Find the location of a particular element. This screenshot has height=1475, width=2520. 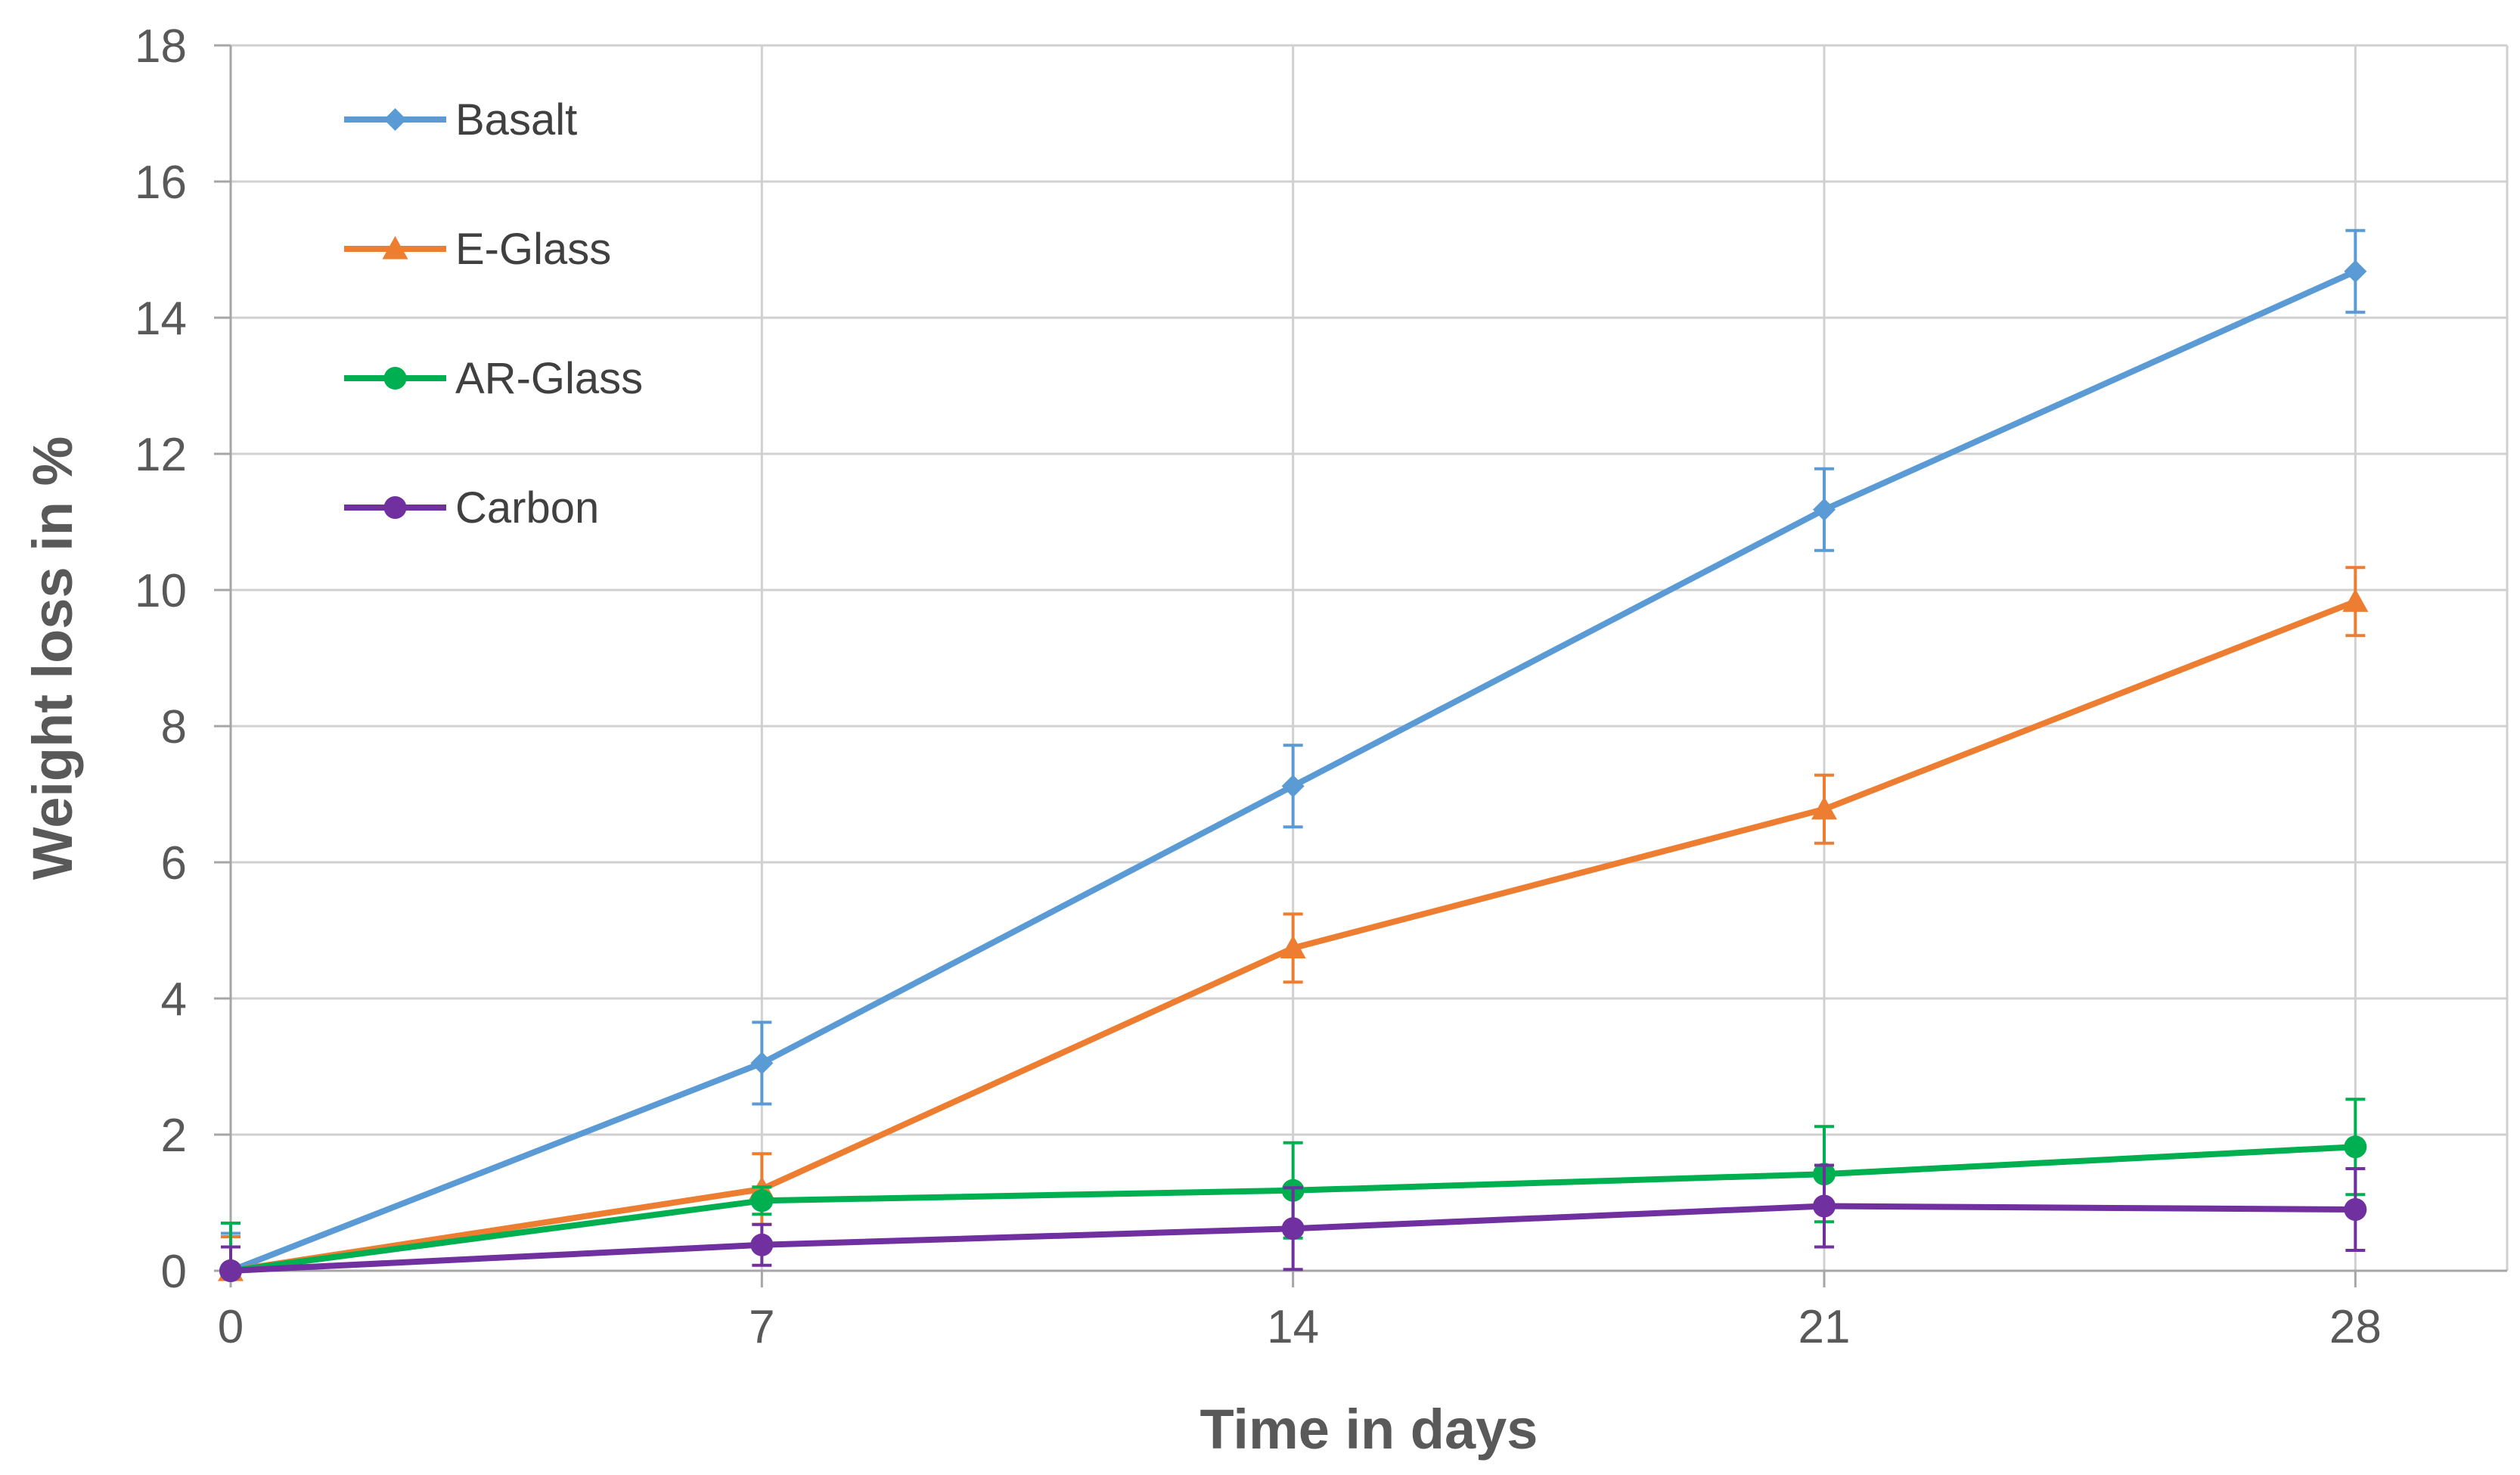

y-tick-label: 4 is located at coordinates (174, 1000).